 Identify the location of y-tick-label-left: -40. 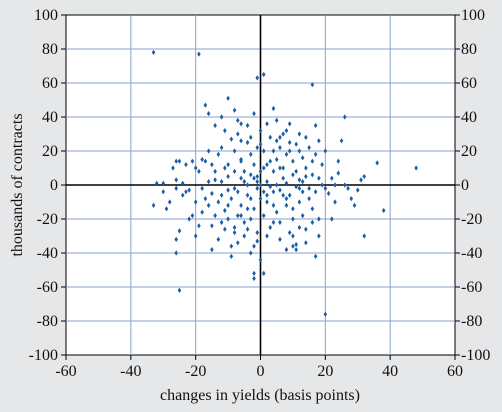
(47, 253).